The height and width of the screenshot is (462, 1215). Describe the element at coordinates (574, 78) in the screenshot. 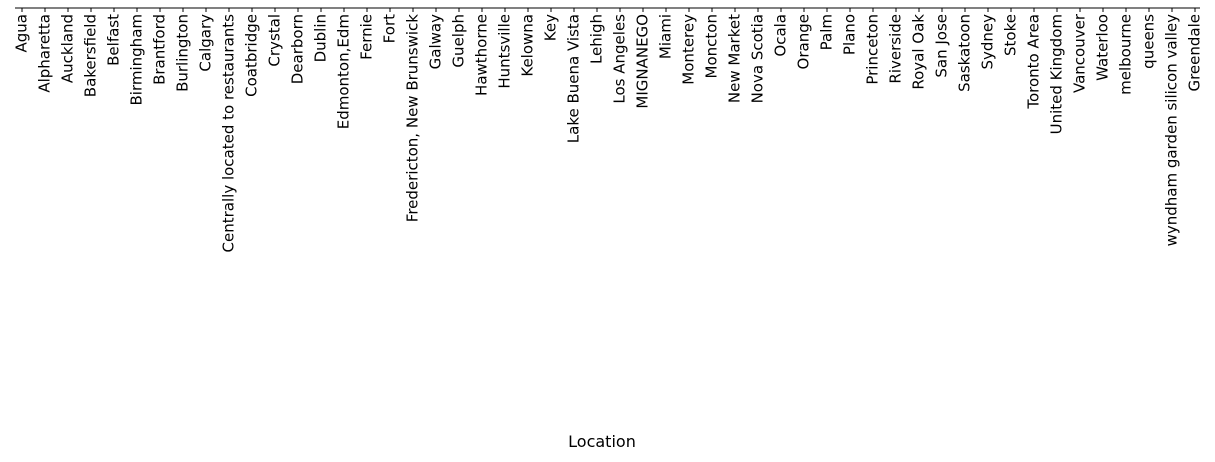

I see `x-tick-label: Lake Buena Vista` at that location.